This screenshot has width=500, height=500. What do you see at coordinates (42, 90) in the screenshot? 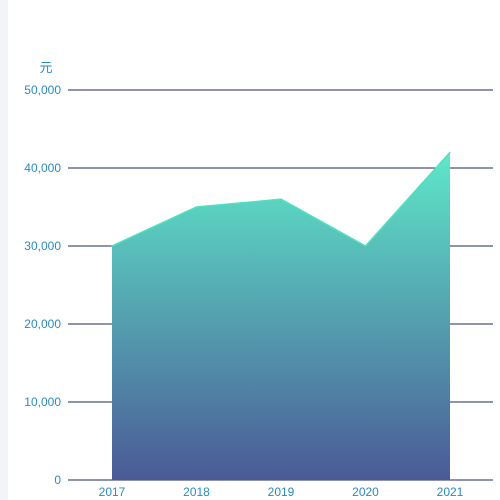
I see `y-tick-label: 50,000` at bounding box center [42, 90].